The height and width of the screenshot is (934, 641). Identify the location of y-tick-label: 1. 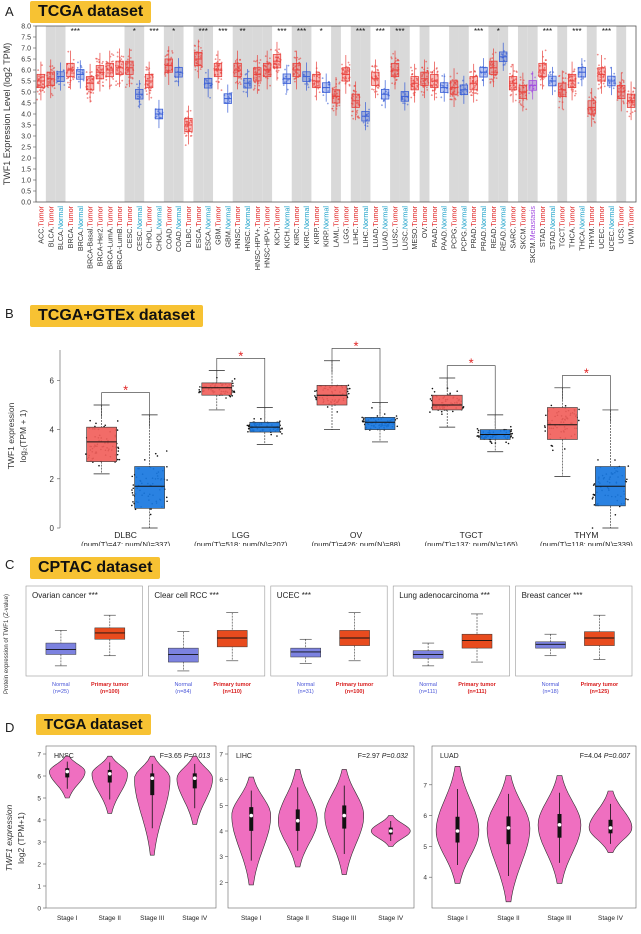
(39, 887).